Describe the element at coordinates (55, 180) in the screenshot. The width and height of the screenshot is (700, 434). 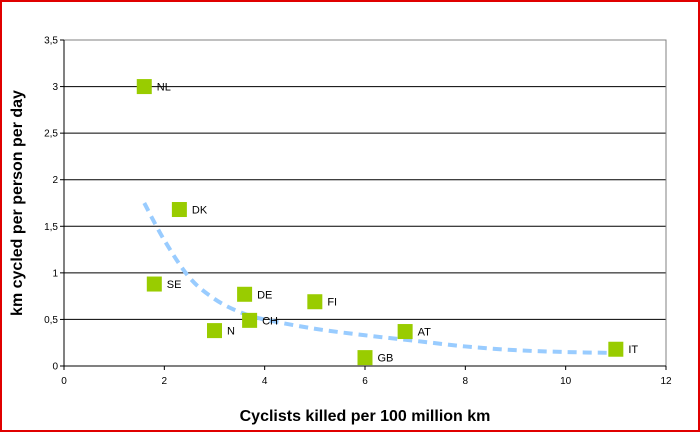
I see `y-tick-label: 2` at that location.